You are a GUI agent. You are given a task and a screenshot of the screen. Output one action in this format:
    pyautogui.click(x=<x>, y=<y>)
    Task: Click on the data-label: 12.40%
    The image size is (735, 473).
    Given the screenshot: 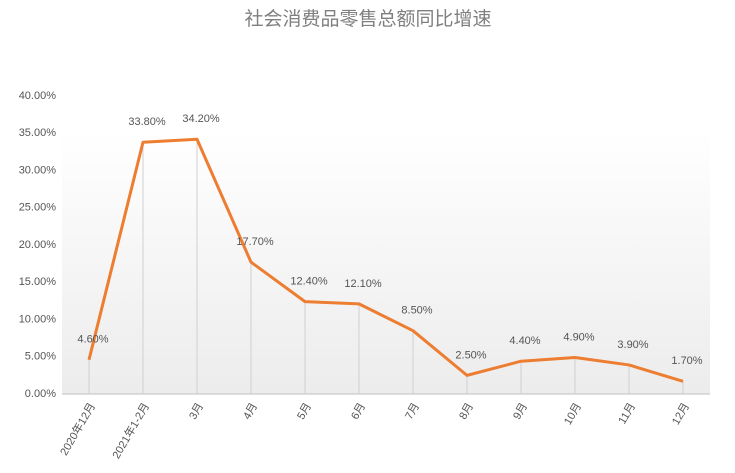 What is the action you would take?
    pyautogui.click(x=309, y=282)
    